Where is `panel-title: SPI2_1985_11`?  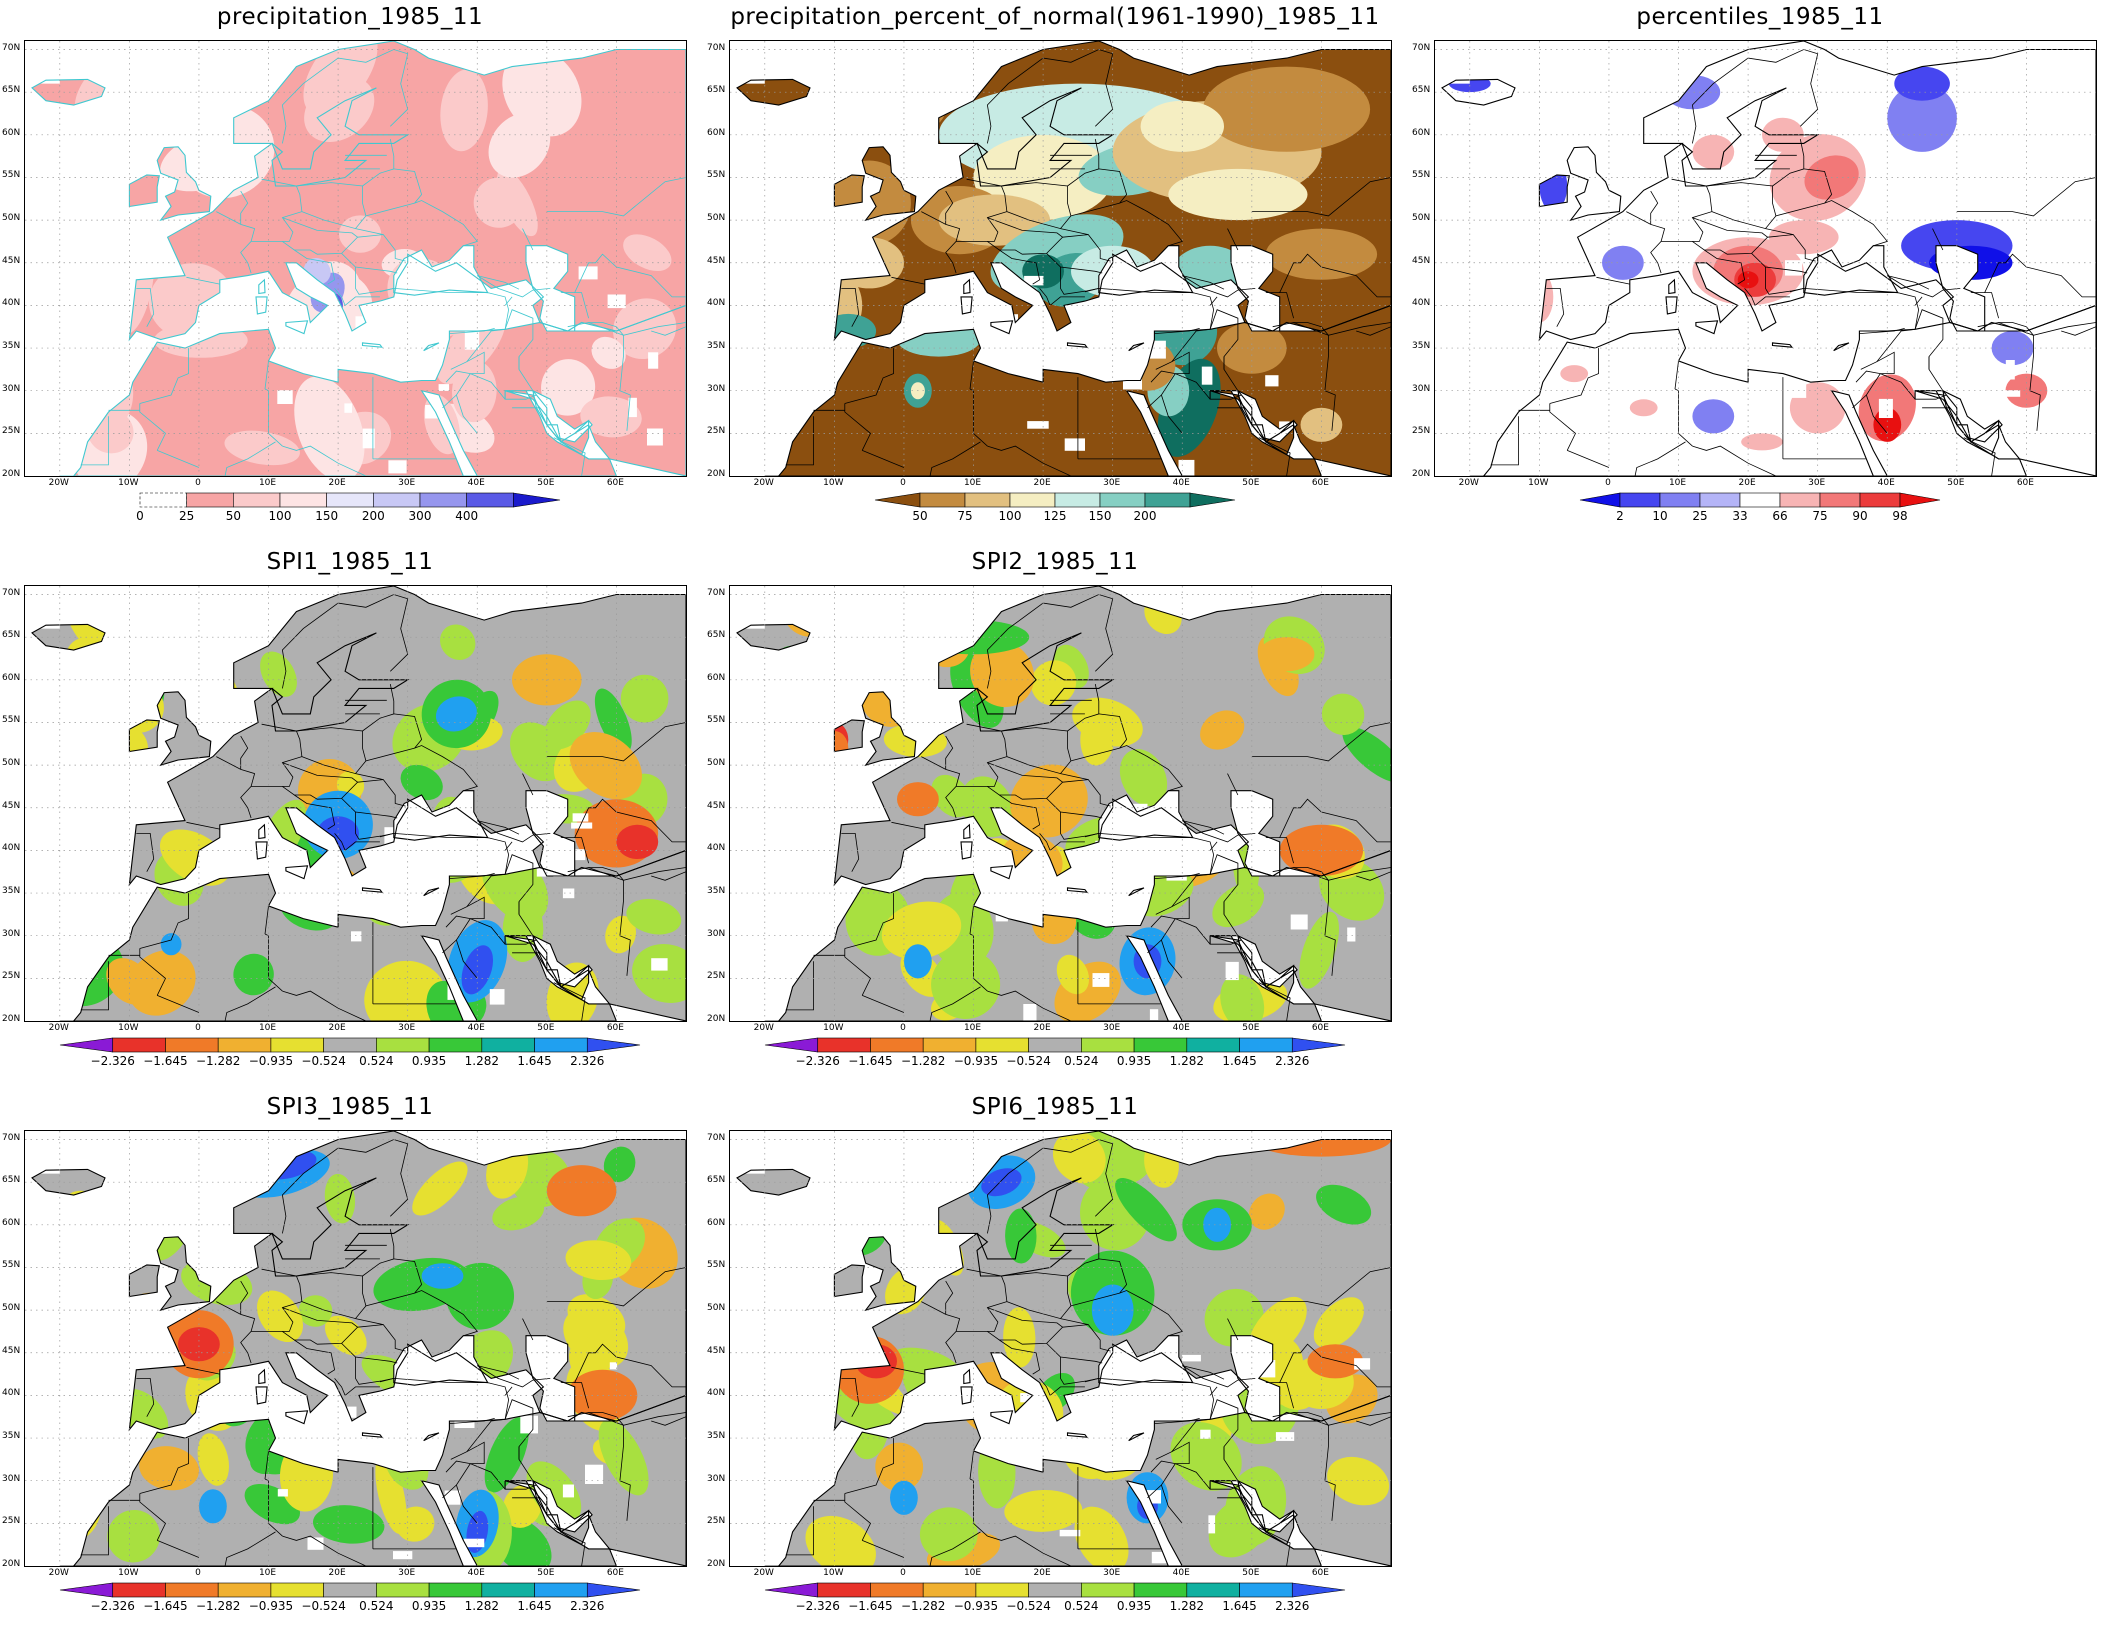 panel-title: SPI2_1985_11 is located at coordinates (1055, 562).